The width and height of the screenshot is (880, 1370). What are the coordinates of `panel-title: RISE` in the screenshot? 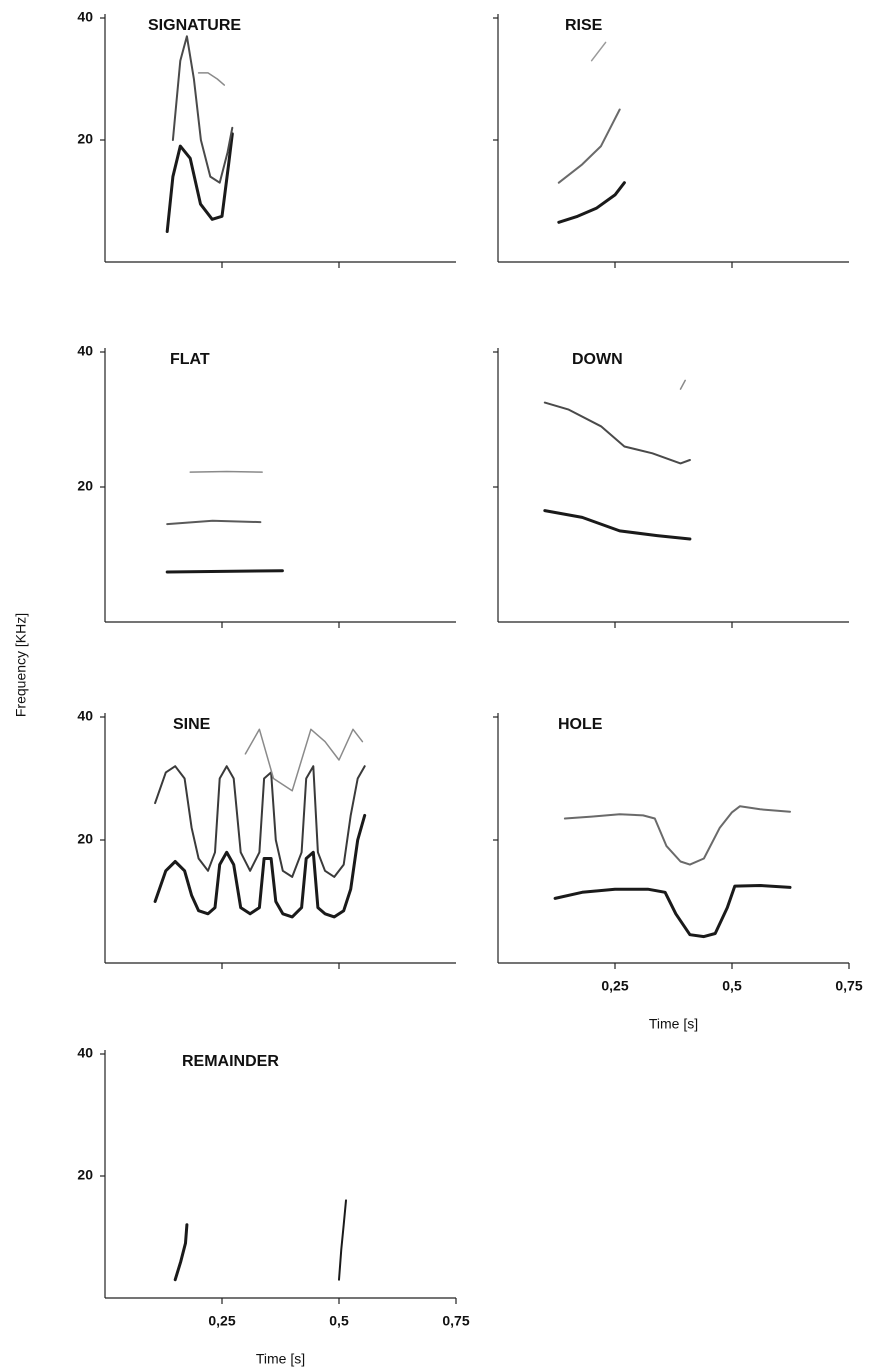 It's located at (584, 25).